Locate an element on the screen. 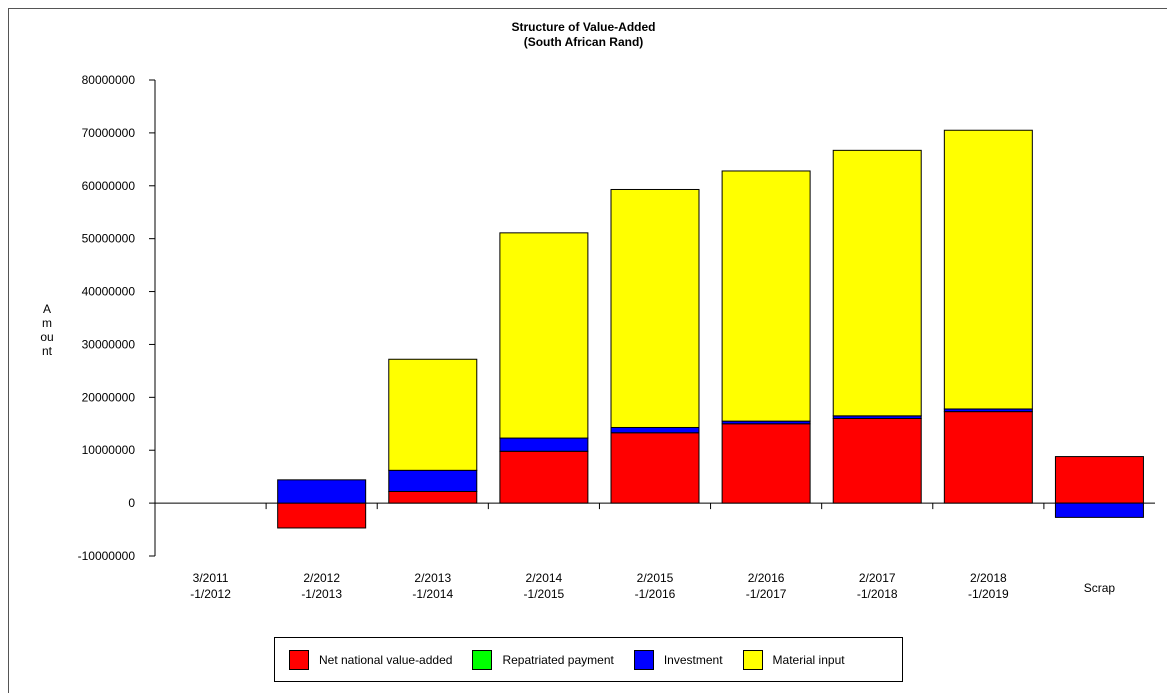 Image resolution: width=1167 pixels, height=693 pixels. legend-item: Investment is located at coordinates (678, 659).